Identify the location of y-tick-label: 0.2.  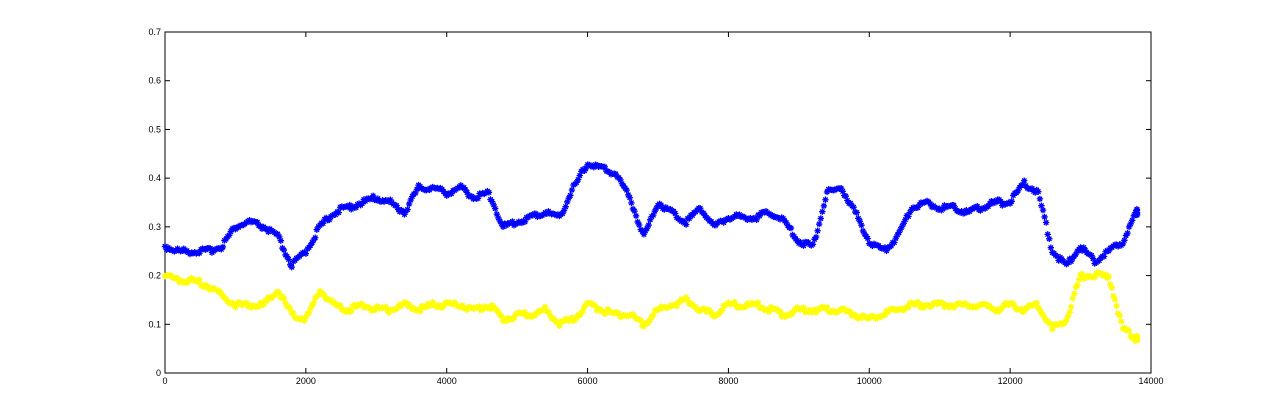
(154, 276).